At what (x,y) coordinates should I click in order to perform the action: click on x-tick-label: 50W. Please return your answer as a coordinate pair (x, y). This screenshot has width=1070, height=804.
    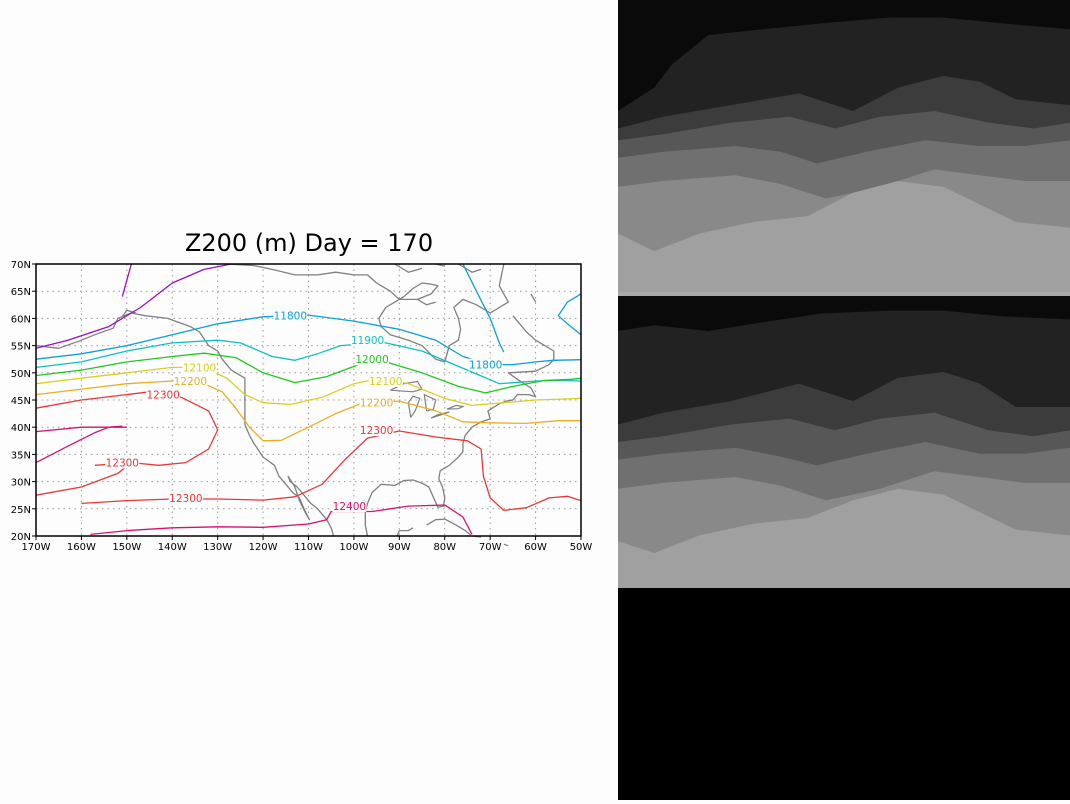
    Looking at the image, I should click on (581, 547).